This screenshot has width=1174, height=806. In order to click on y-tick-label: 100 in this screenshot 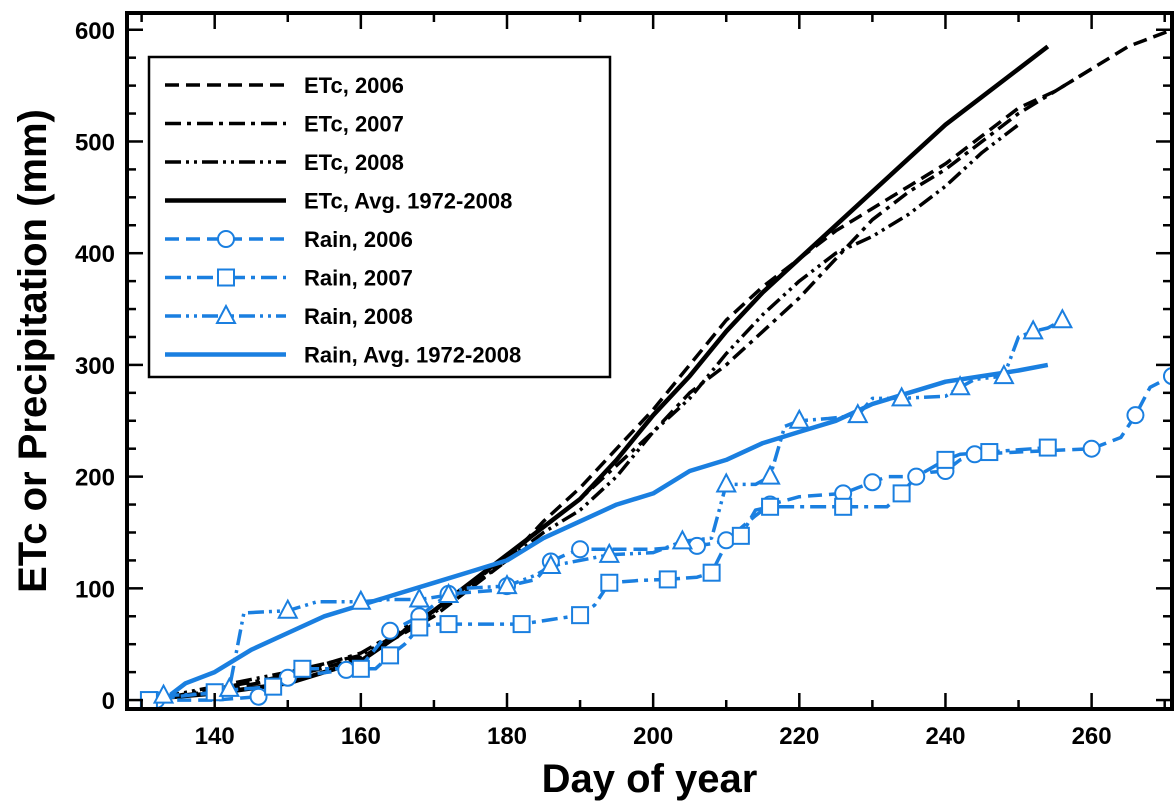, I will do `click(95, 589)`.